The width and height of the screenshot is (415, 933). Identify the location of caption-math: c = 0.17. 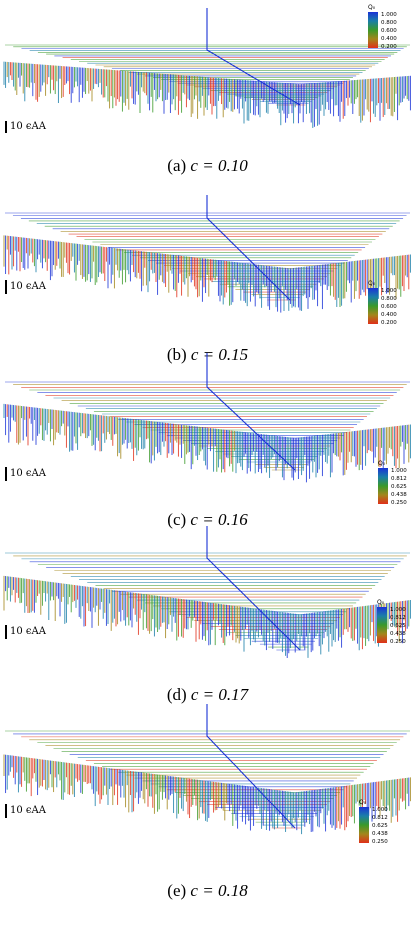
(219, 694).